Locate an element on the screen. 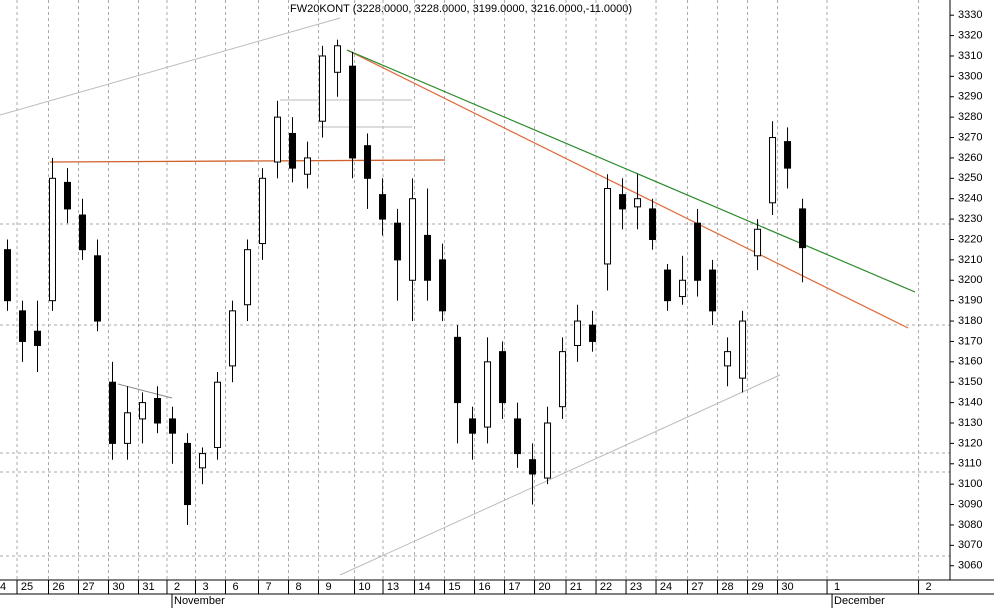 Image resolution: width=994 pixels, height=608 pixels. x-tick-label: 4 is located at coordinates (3, 587).